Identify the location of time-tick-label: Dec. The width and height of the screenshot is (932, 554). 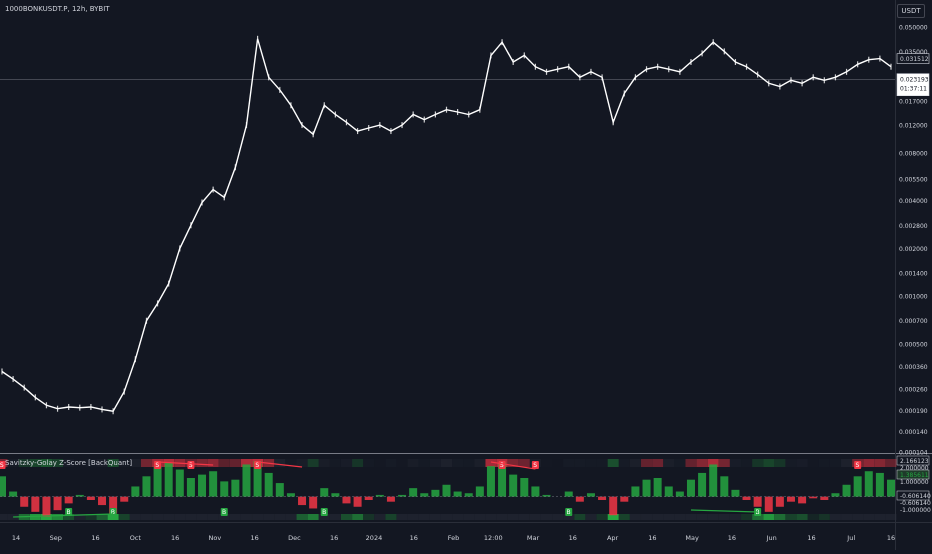
(294, 538).